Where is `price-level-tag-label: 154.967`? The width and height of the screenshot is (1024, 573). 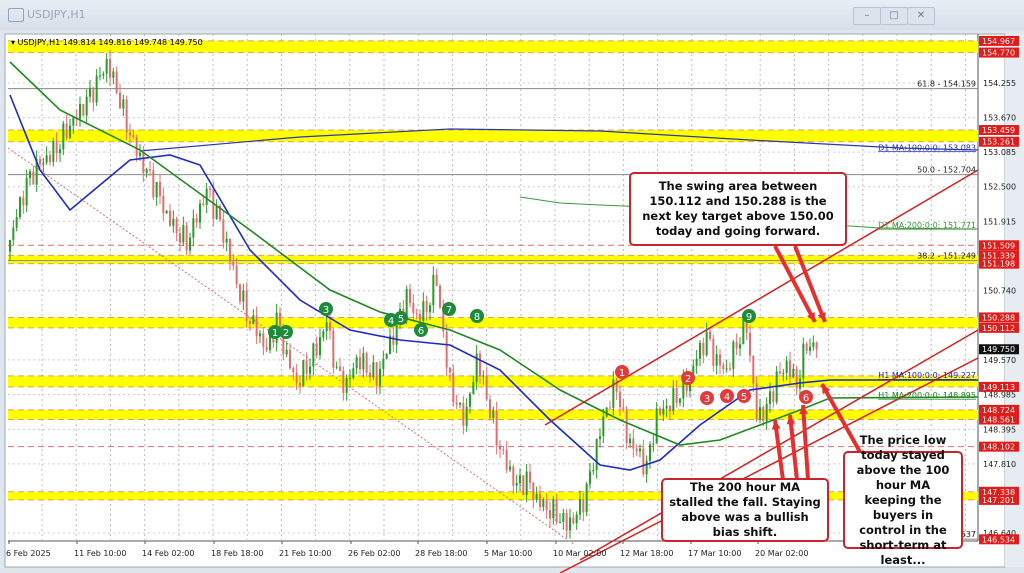 price-level-tag-label: 154.967 is located at coordinates (998, 41).